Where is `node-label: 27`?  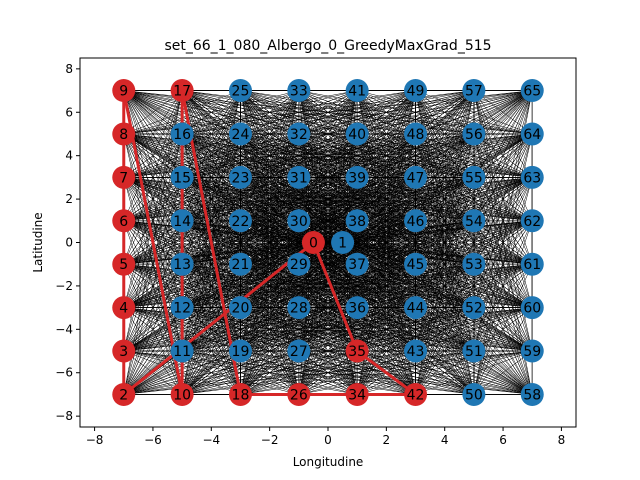
node-label: 27 is located at coordinates (299, 352).